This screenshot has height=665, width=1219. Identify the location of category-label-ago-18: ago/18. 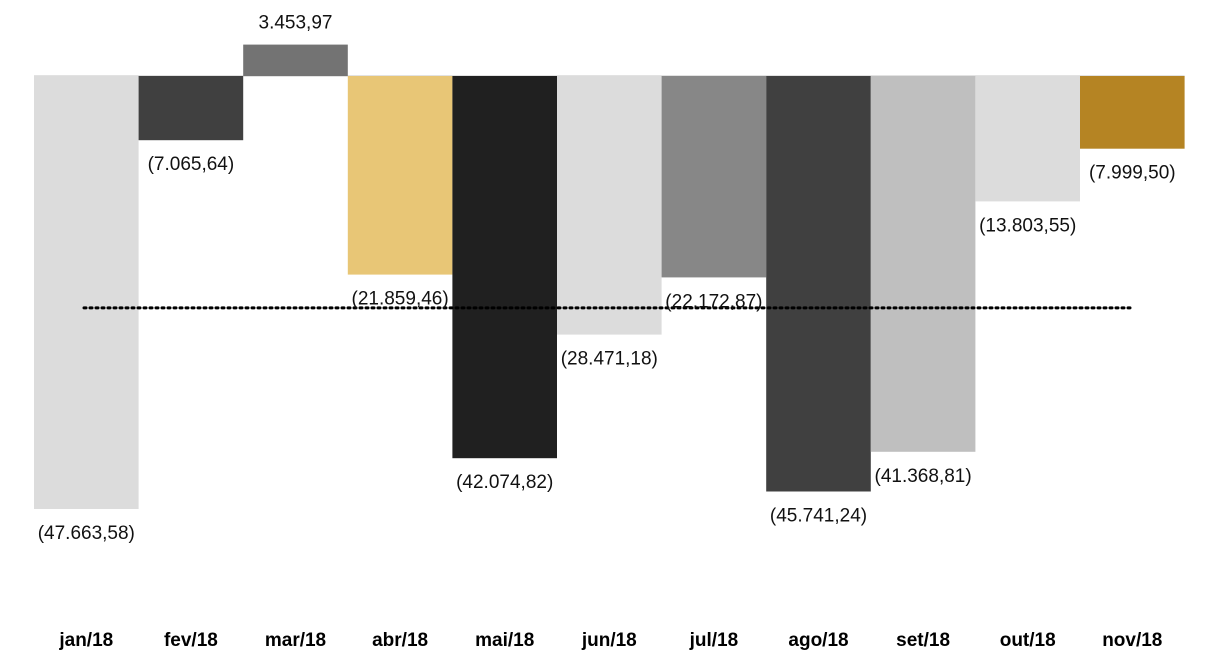
(818, 640).